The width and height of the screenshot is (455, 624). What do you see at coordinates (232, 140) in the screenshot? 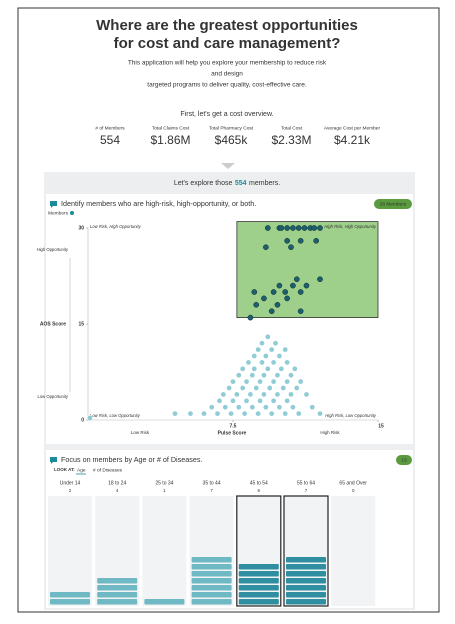
I see `kpi-value: $465k` at bounding box center [232, 140].